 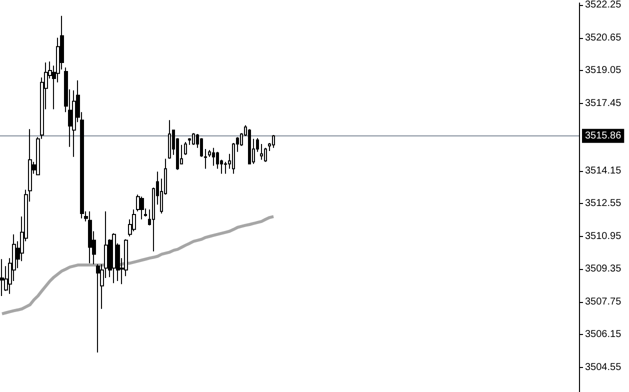 I want to click on y-tick-label: 3522.25, so click(x=603, y=5).